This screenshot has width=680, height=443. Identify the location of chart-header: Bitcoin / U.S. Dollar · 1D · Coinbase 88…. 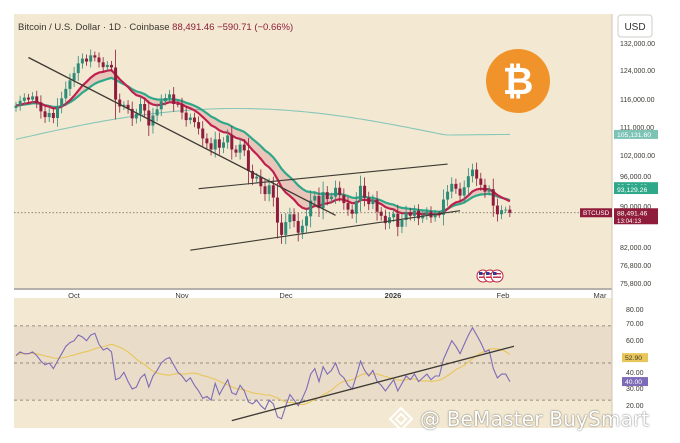
(155, 27).